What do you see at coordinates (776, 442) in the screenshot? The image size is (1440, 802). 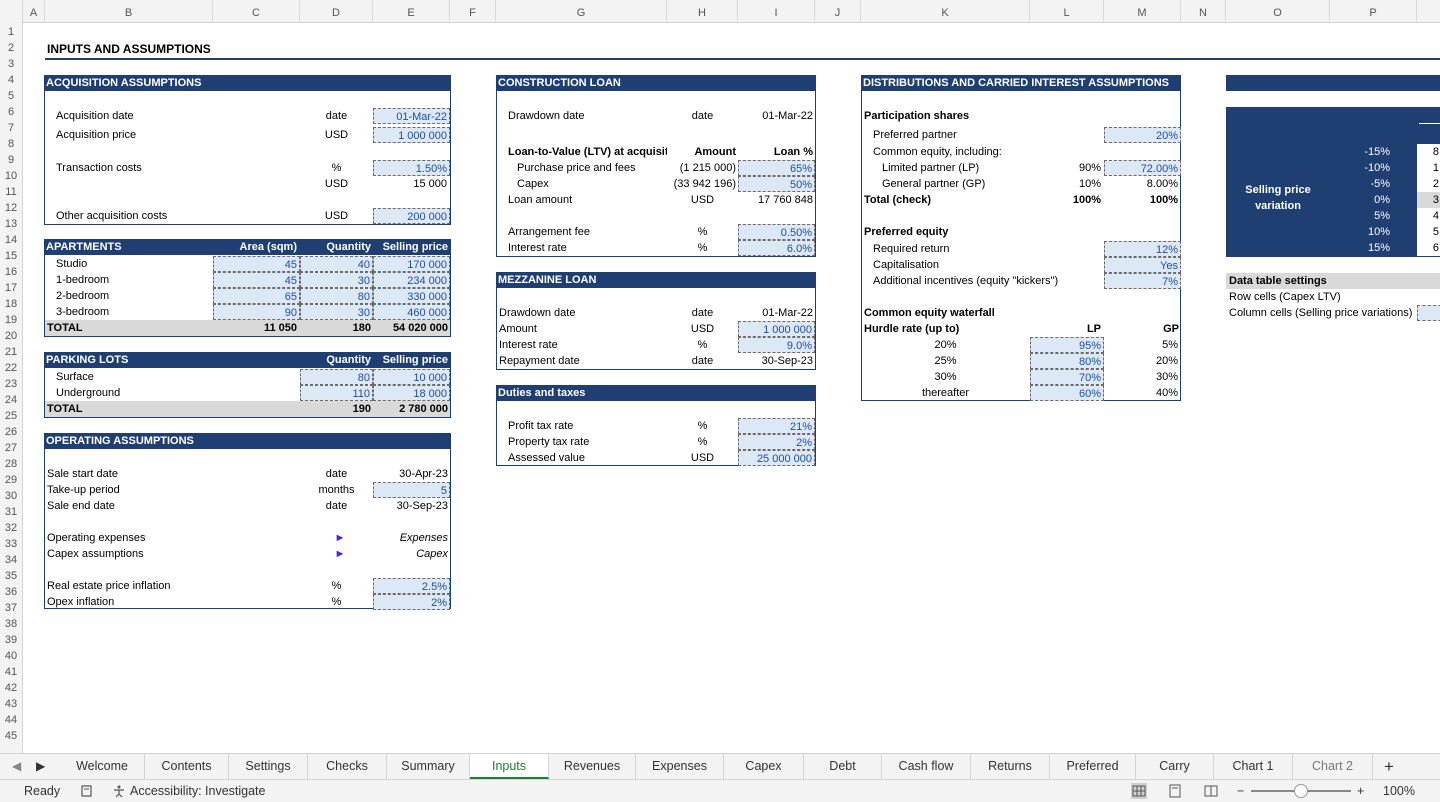 I see `property-tax-input: 2%` at bounding box center [776, 442].